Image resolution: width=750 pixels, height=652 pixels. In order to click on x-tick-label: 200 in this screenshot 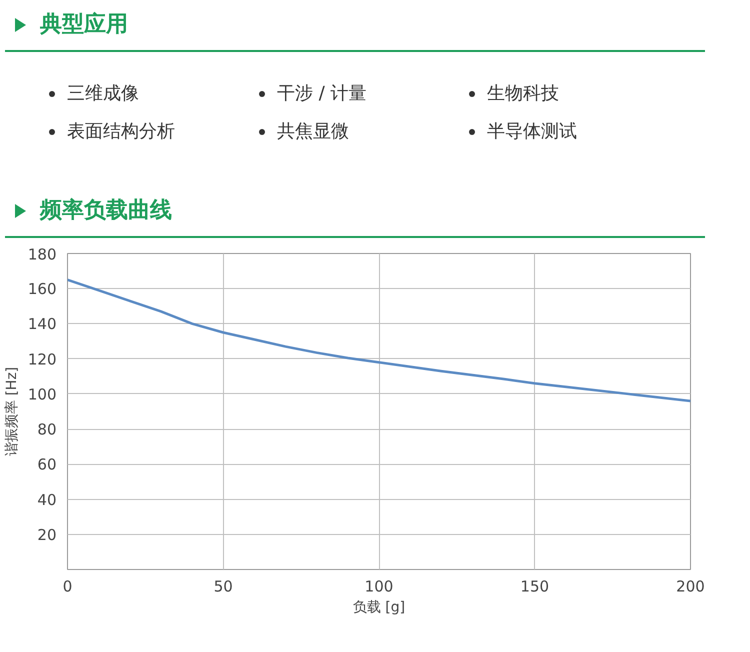, I will do `click(690, 587)`.